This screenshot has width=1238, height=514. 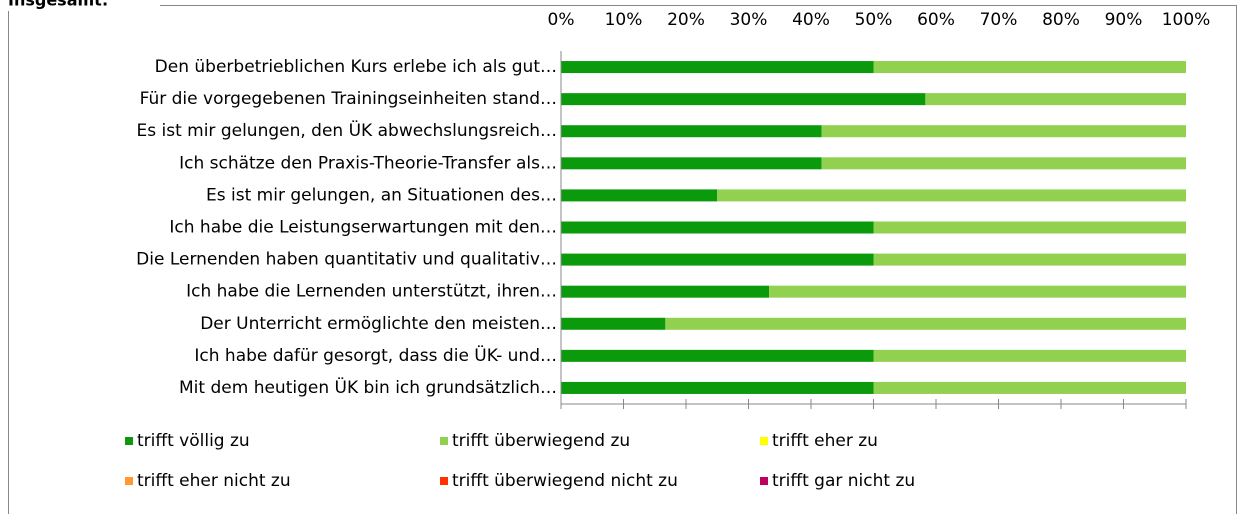 I want to click on title-bg, so click(x=80, y=5).